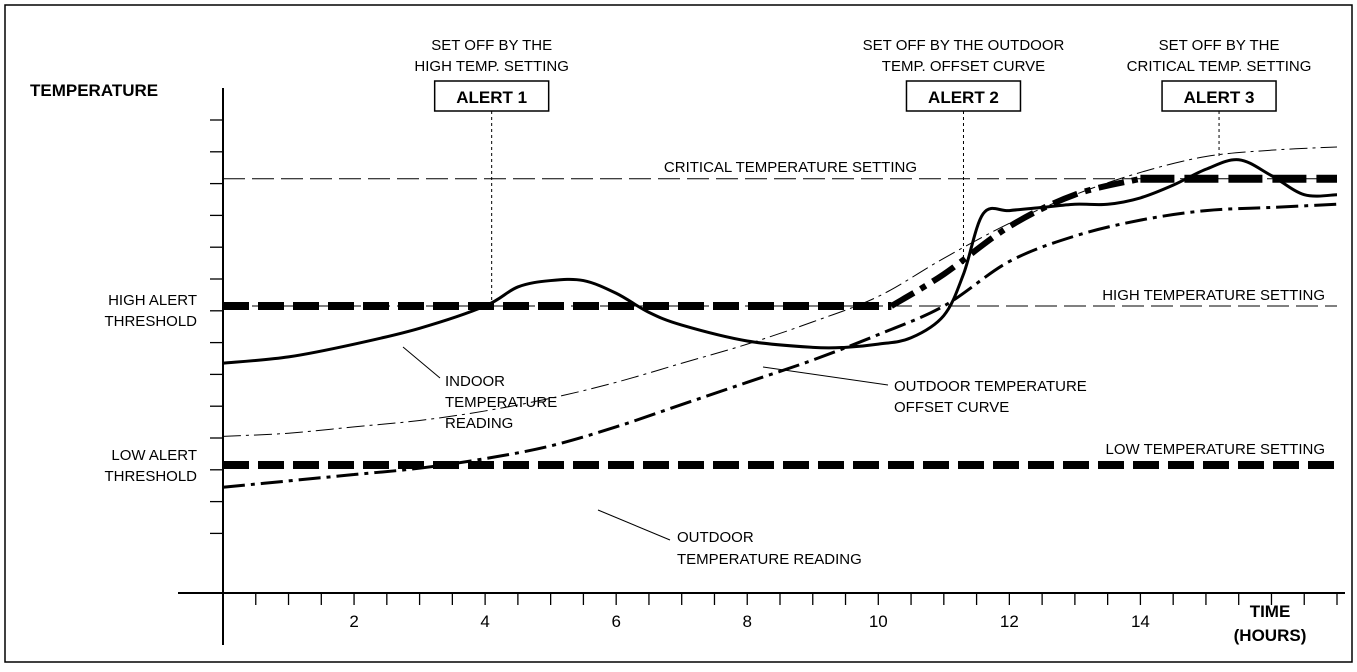  What do you see at coordinates (1213, 295) in the screenshot?
I see `high-setting-label: HIGH TEMPERATURE SETTING` at bounding box center [1213, 295].